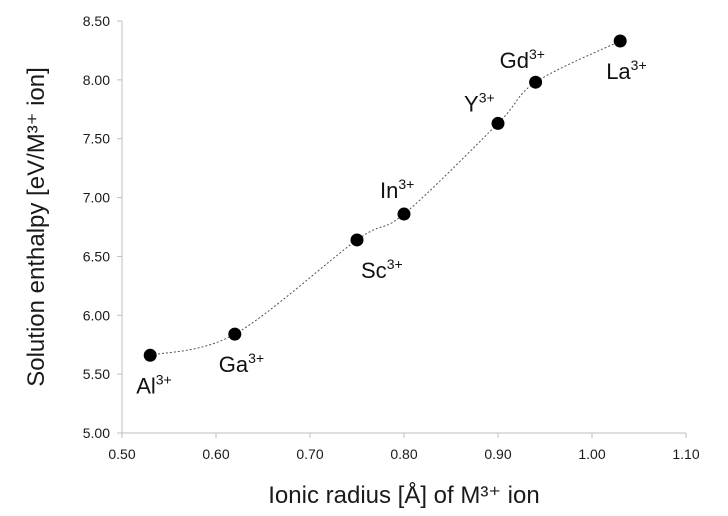 This screenshot has height=516, width=728. What do you see at coordinates (497, 454) in the screenshot?
I see `x-tick-label: 0.90` at bounding box center [497, 454].